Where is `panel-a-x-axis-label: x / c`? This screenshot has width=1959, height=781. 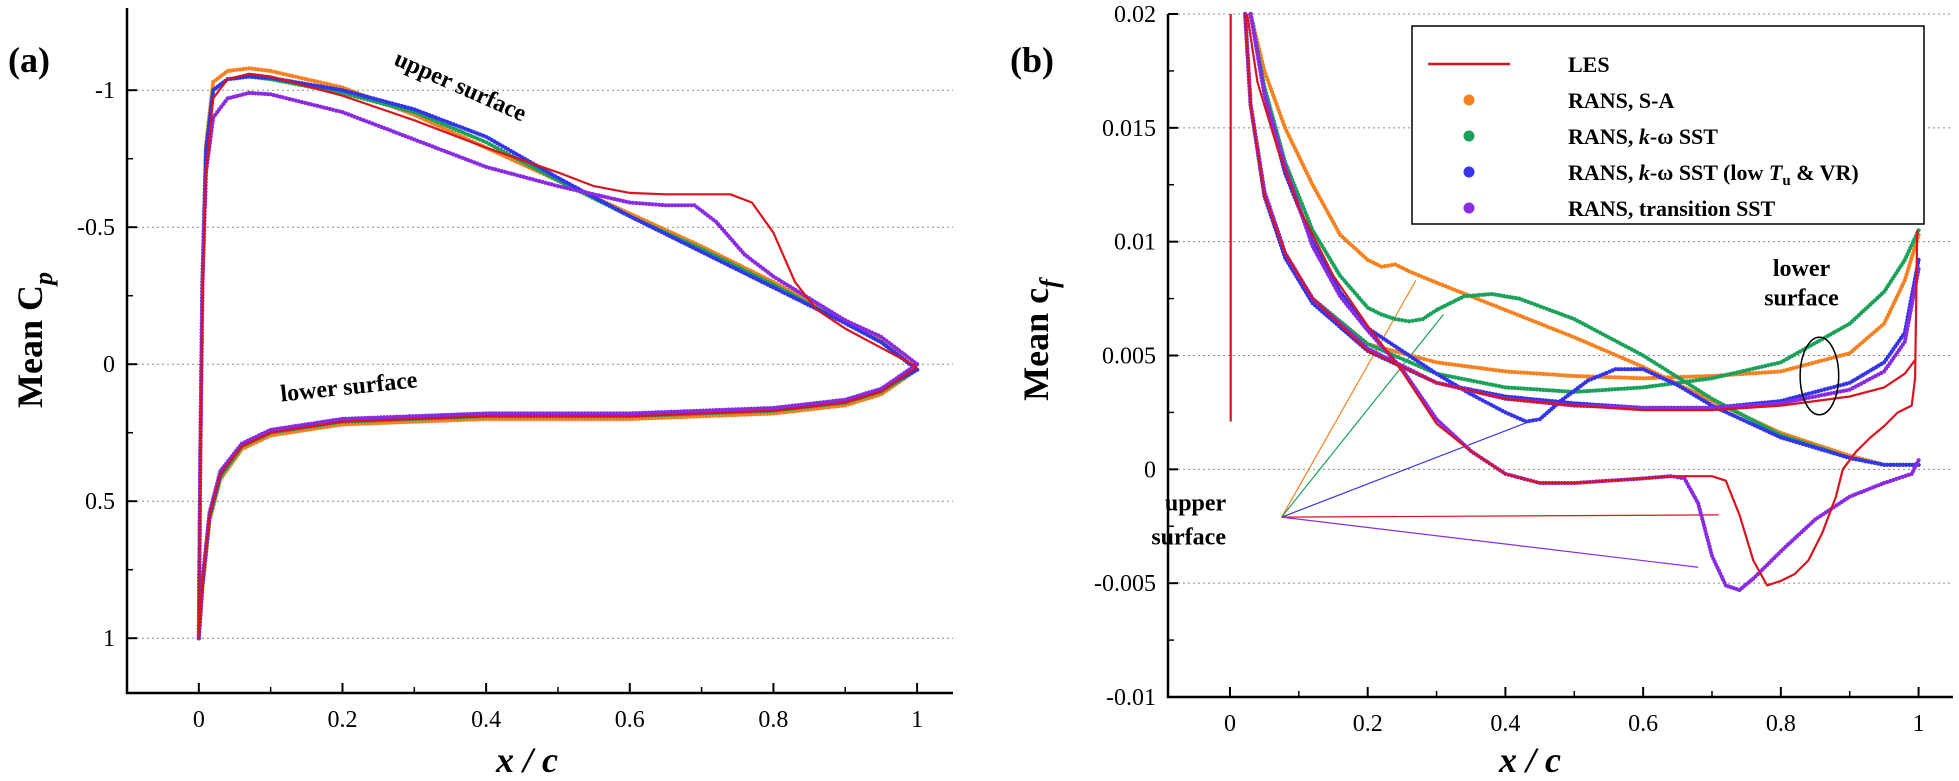
panel-a-x-axis-label: x / c is located at coordinates (526, 760).